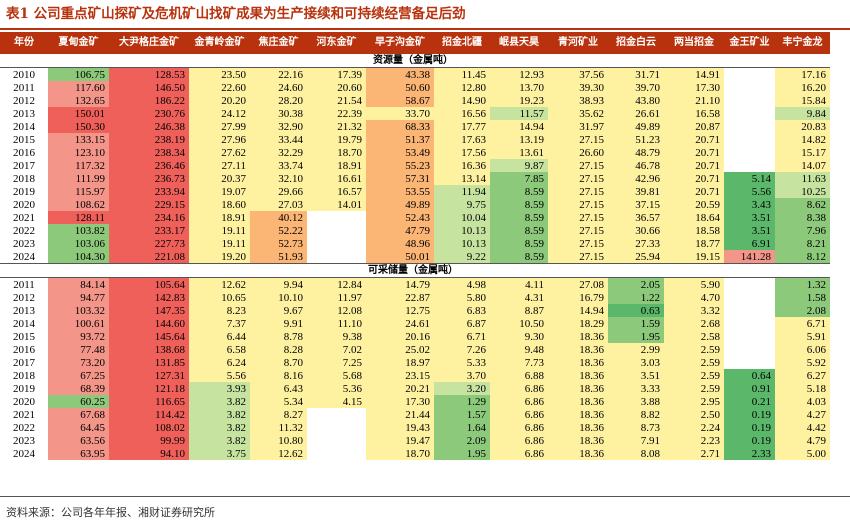 The height and width of the screenshot is (527, 850). I want to click on value-cell: 30.66, so click(636, 230).